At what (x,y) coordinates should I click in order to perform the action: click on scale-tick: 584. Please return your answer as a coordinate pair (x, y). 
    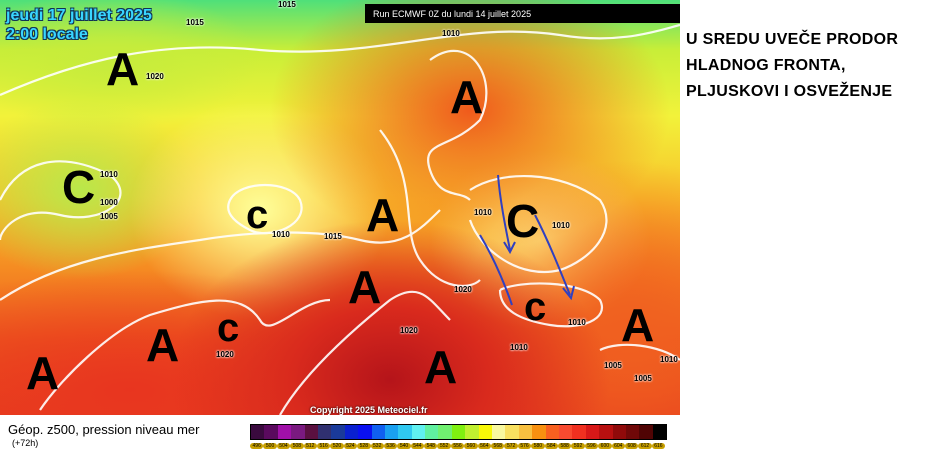
    Looking at the image, I should click on (551, 446).